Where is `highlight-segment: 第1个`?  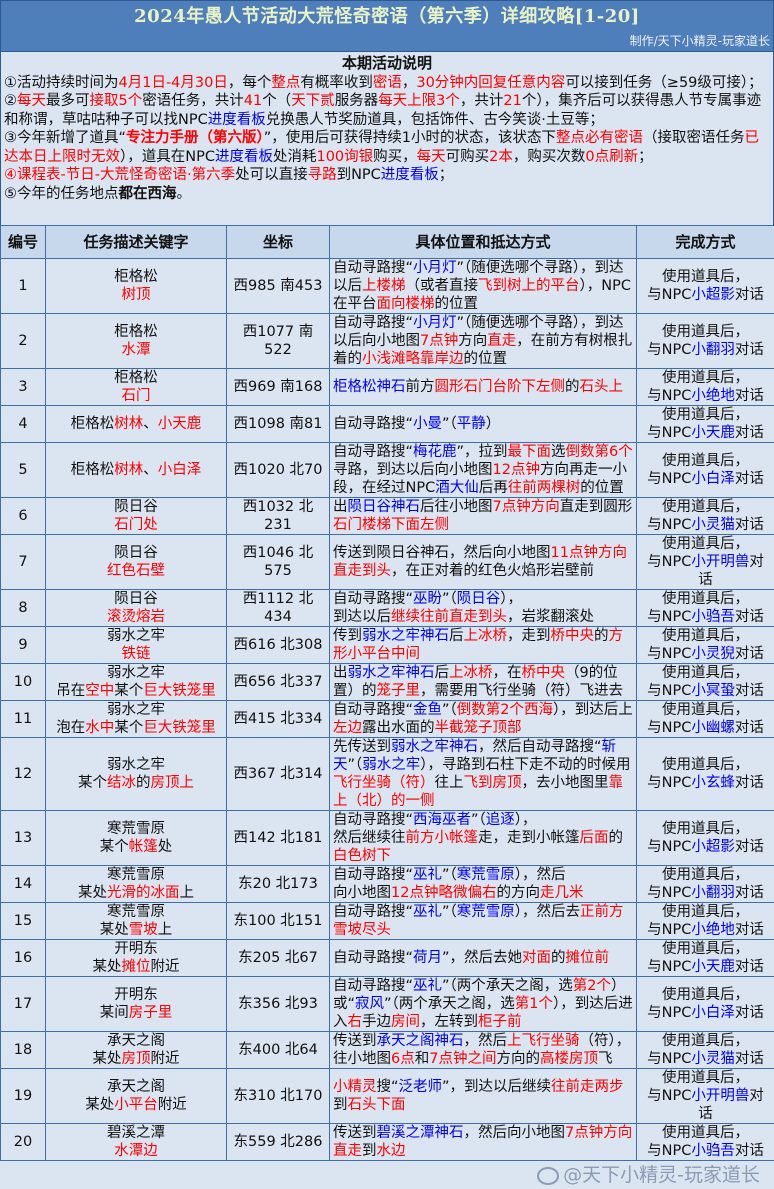
highlight-segment: 第1个 is located at coordinates (534, 1004).